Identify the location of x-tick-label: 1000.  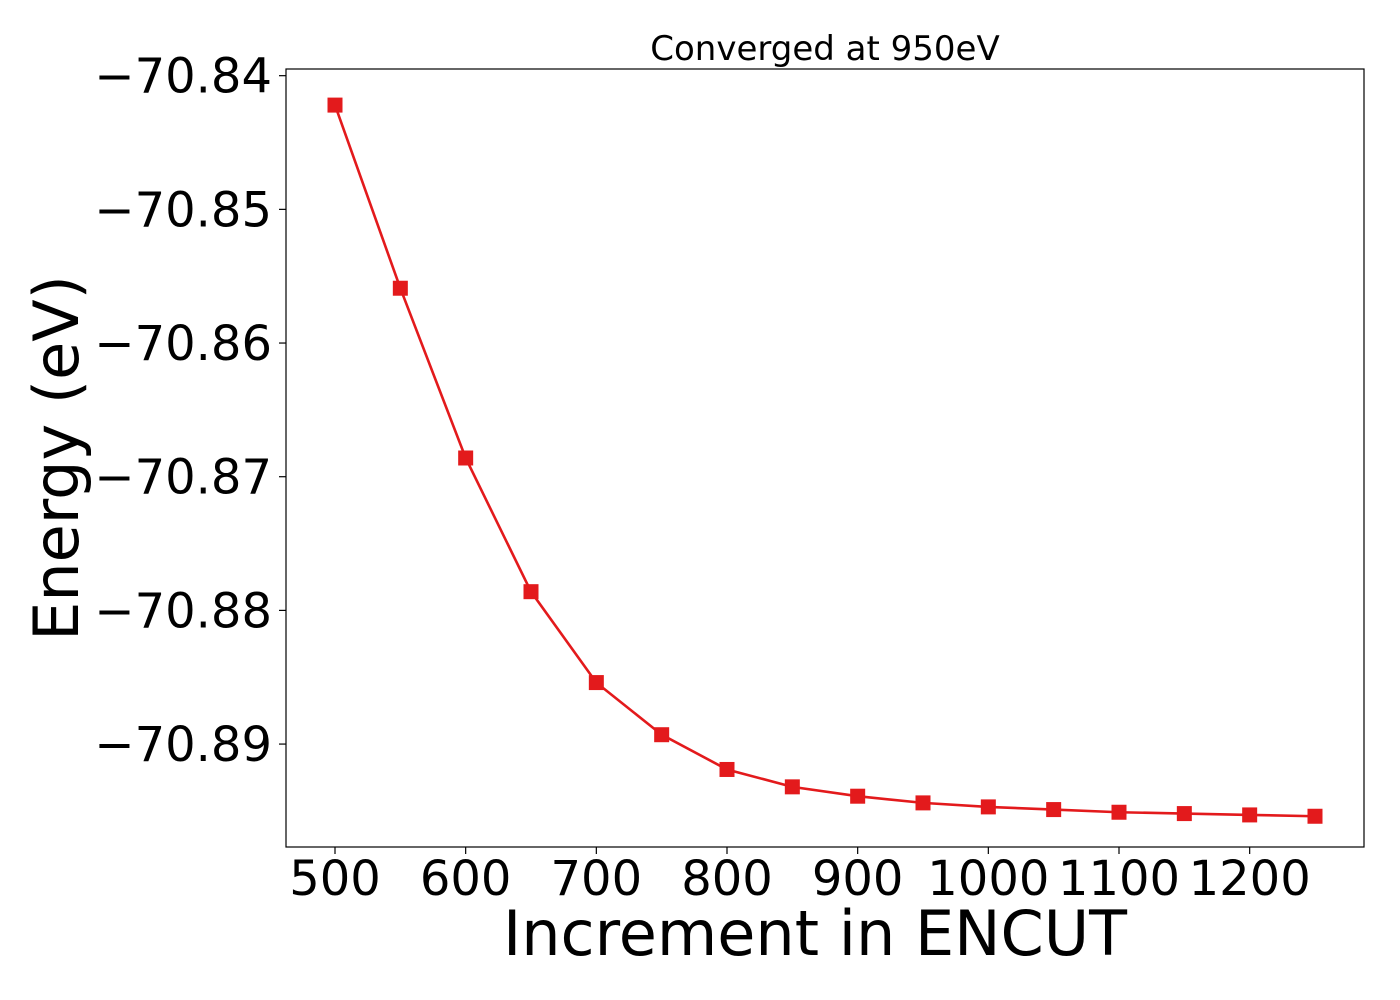
(988, 879).